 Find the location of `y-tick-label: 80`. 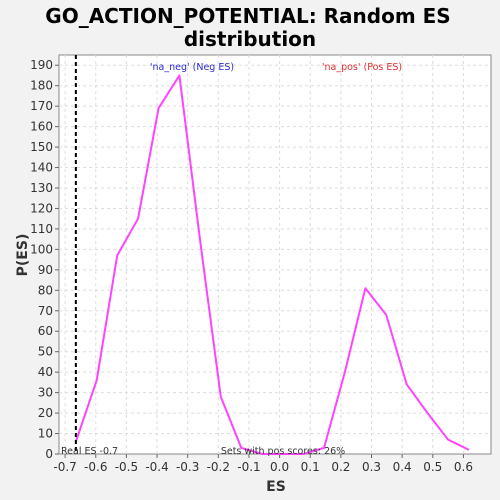

y-tick-label: 80 is located at coordinates (45, 290).